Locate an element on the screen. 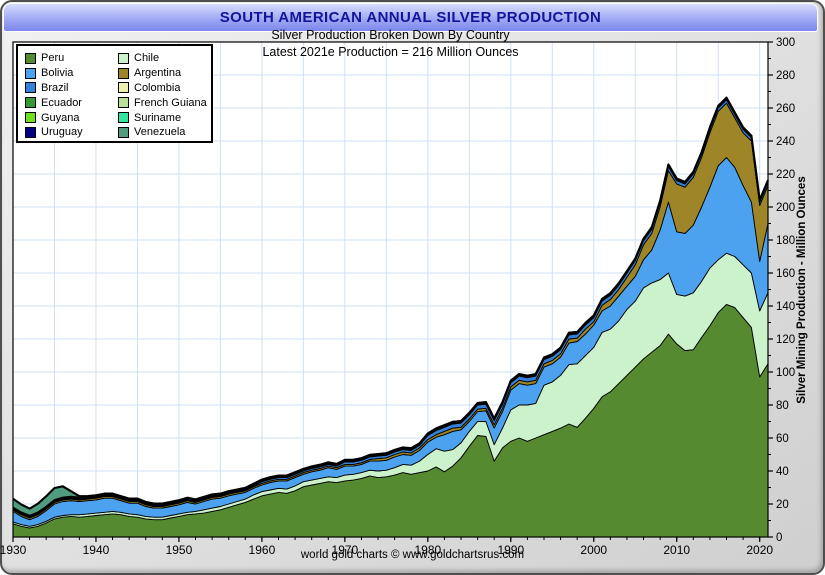  x-tick-label: 1990 is located at coordinates (510, 550).